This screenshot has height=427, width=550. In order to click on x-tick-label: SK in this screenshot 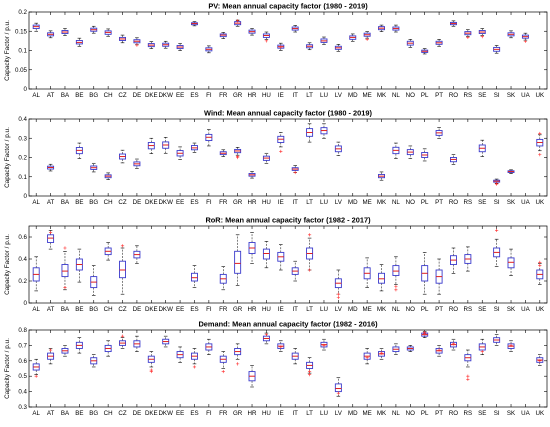, I will do `click(511, 413)`.